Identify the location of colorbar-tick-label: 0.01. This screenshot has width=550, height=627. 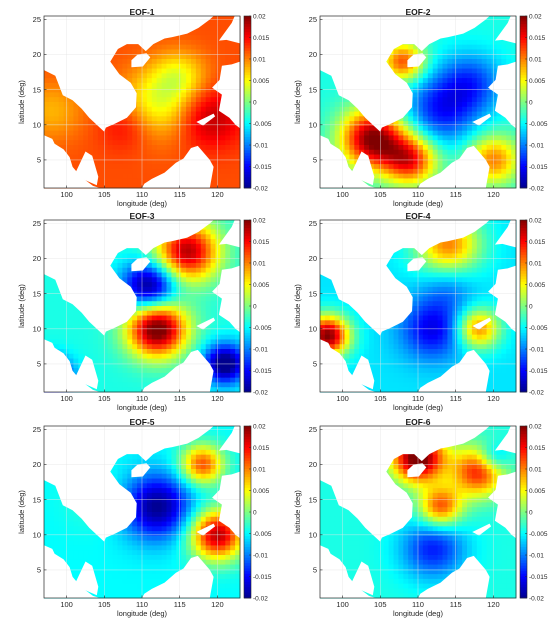
(259, 59).